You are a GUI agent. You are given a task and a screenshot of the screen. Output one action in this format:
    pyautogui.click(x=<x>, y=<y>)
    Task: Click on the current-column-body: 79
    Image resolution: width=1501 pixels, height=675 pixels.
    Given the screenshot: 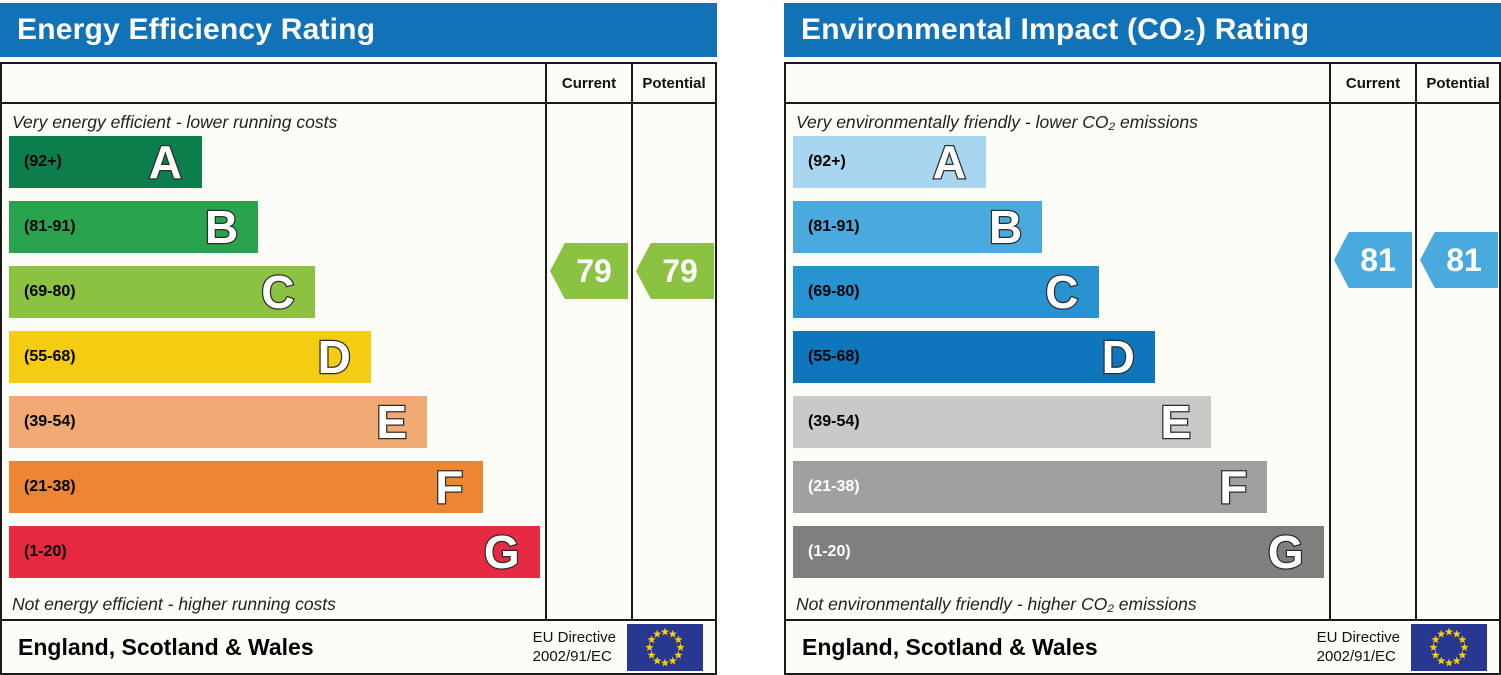 What is the action you would take?
    pyautogui.click(x=588, y=361)
    